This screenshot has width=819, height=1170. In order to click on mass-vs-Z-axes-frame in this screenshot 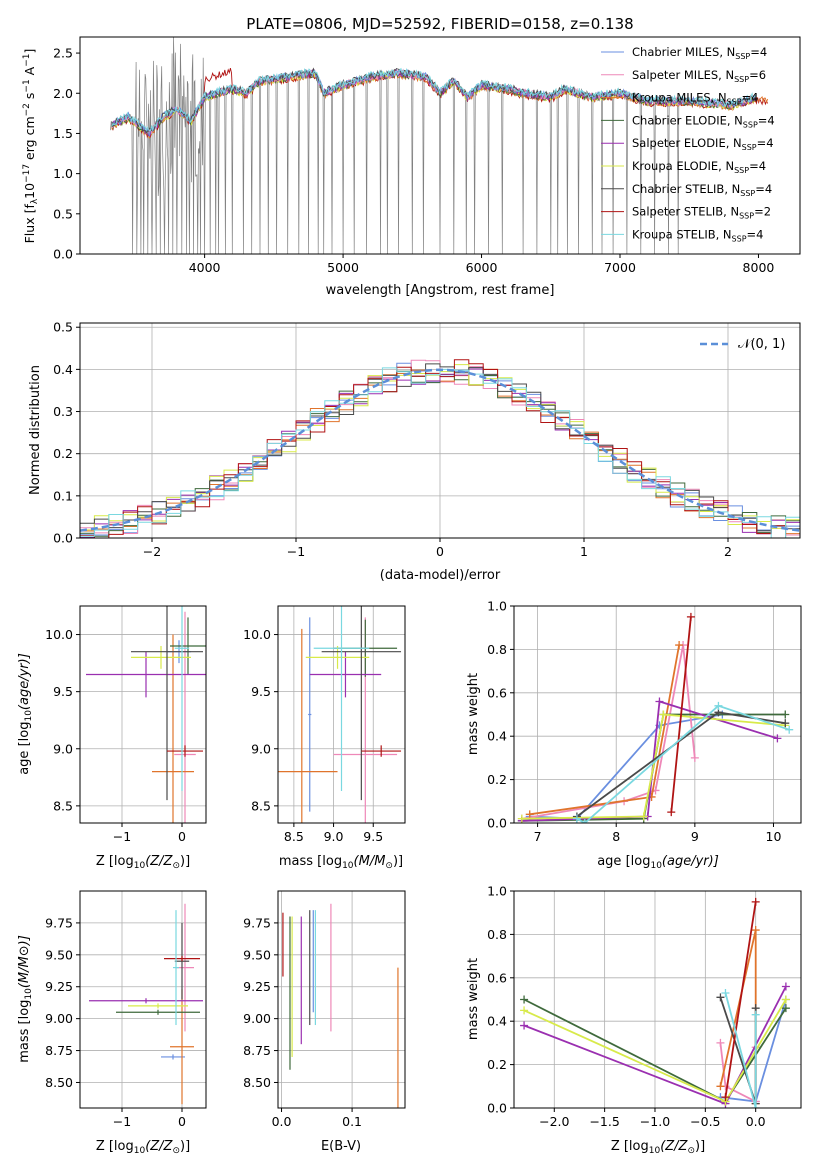, I will do `click(143, 999)`.